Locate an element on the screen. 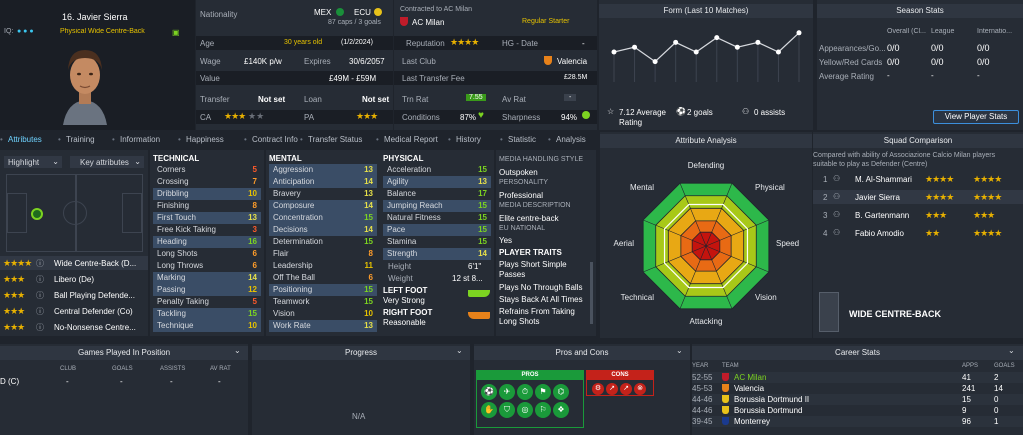 This screenshot has width=1023, height=435. tab-statistic: Statistic is located at coordinates (522, 139).